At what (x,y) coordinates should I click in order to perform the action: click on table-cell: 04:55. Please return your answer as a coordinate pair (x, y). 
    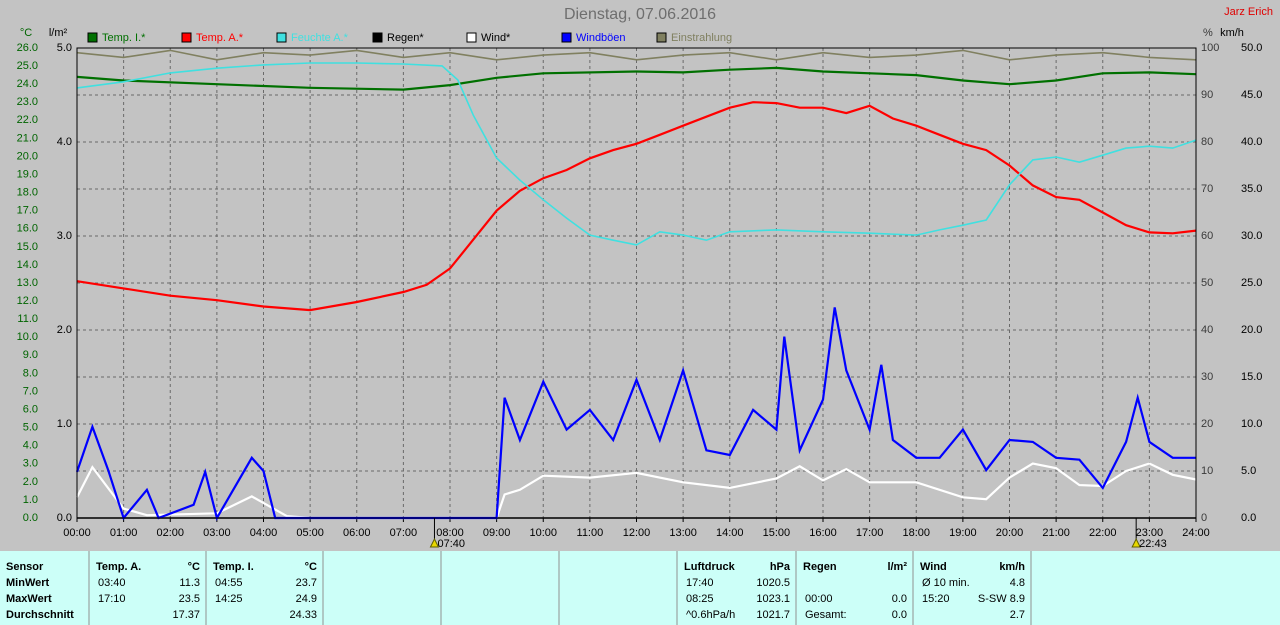
    Looking at the image, I should click on (229, 583).